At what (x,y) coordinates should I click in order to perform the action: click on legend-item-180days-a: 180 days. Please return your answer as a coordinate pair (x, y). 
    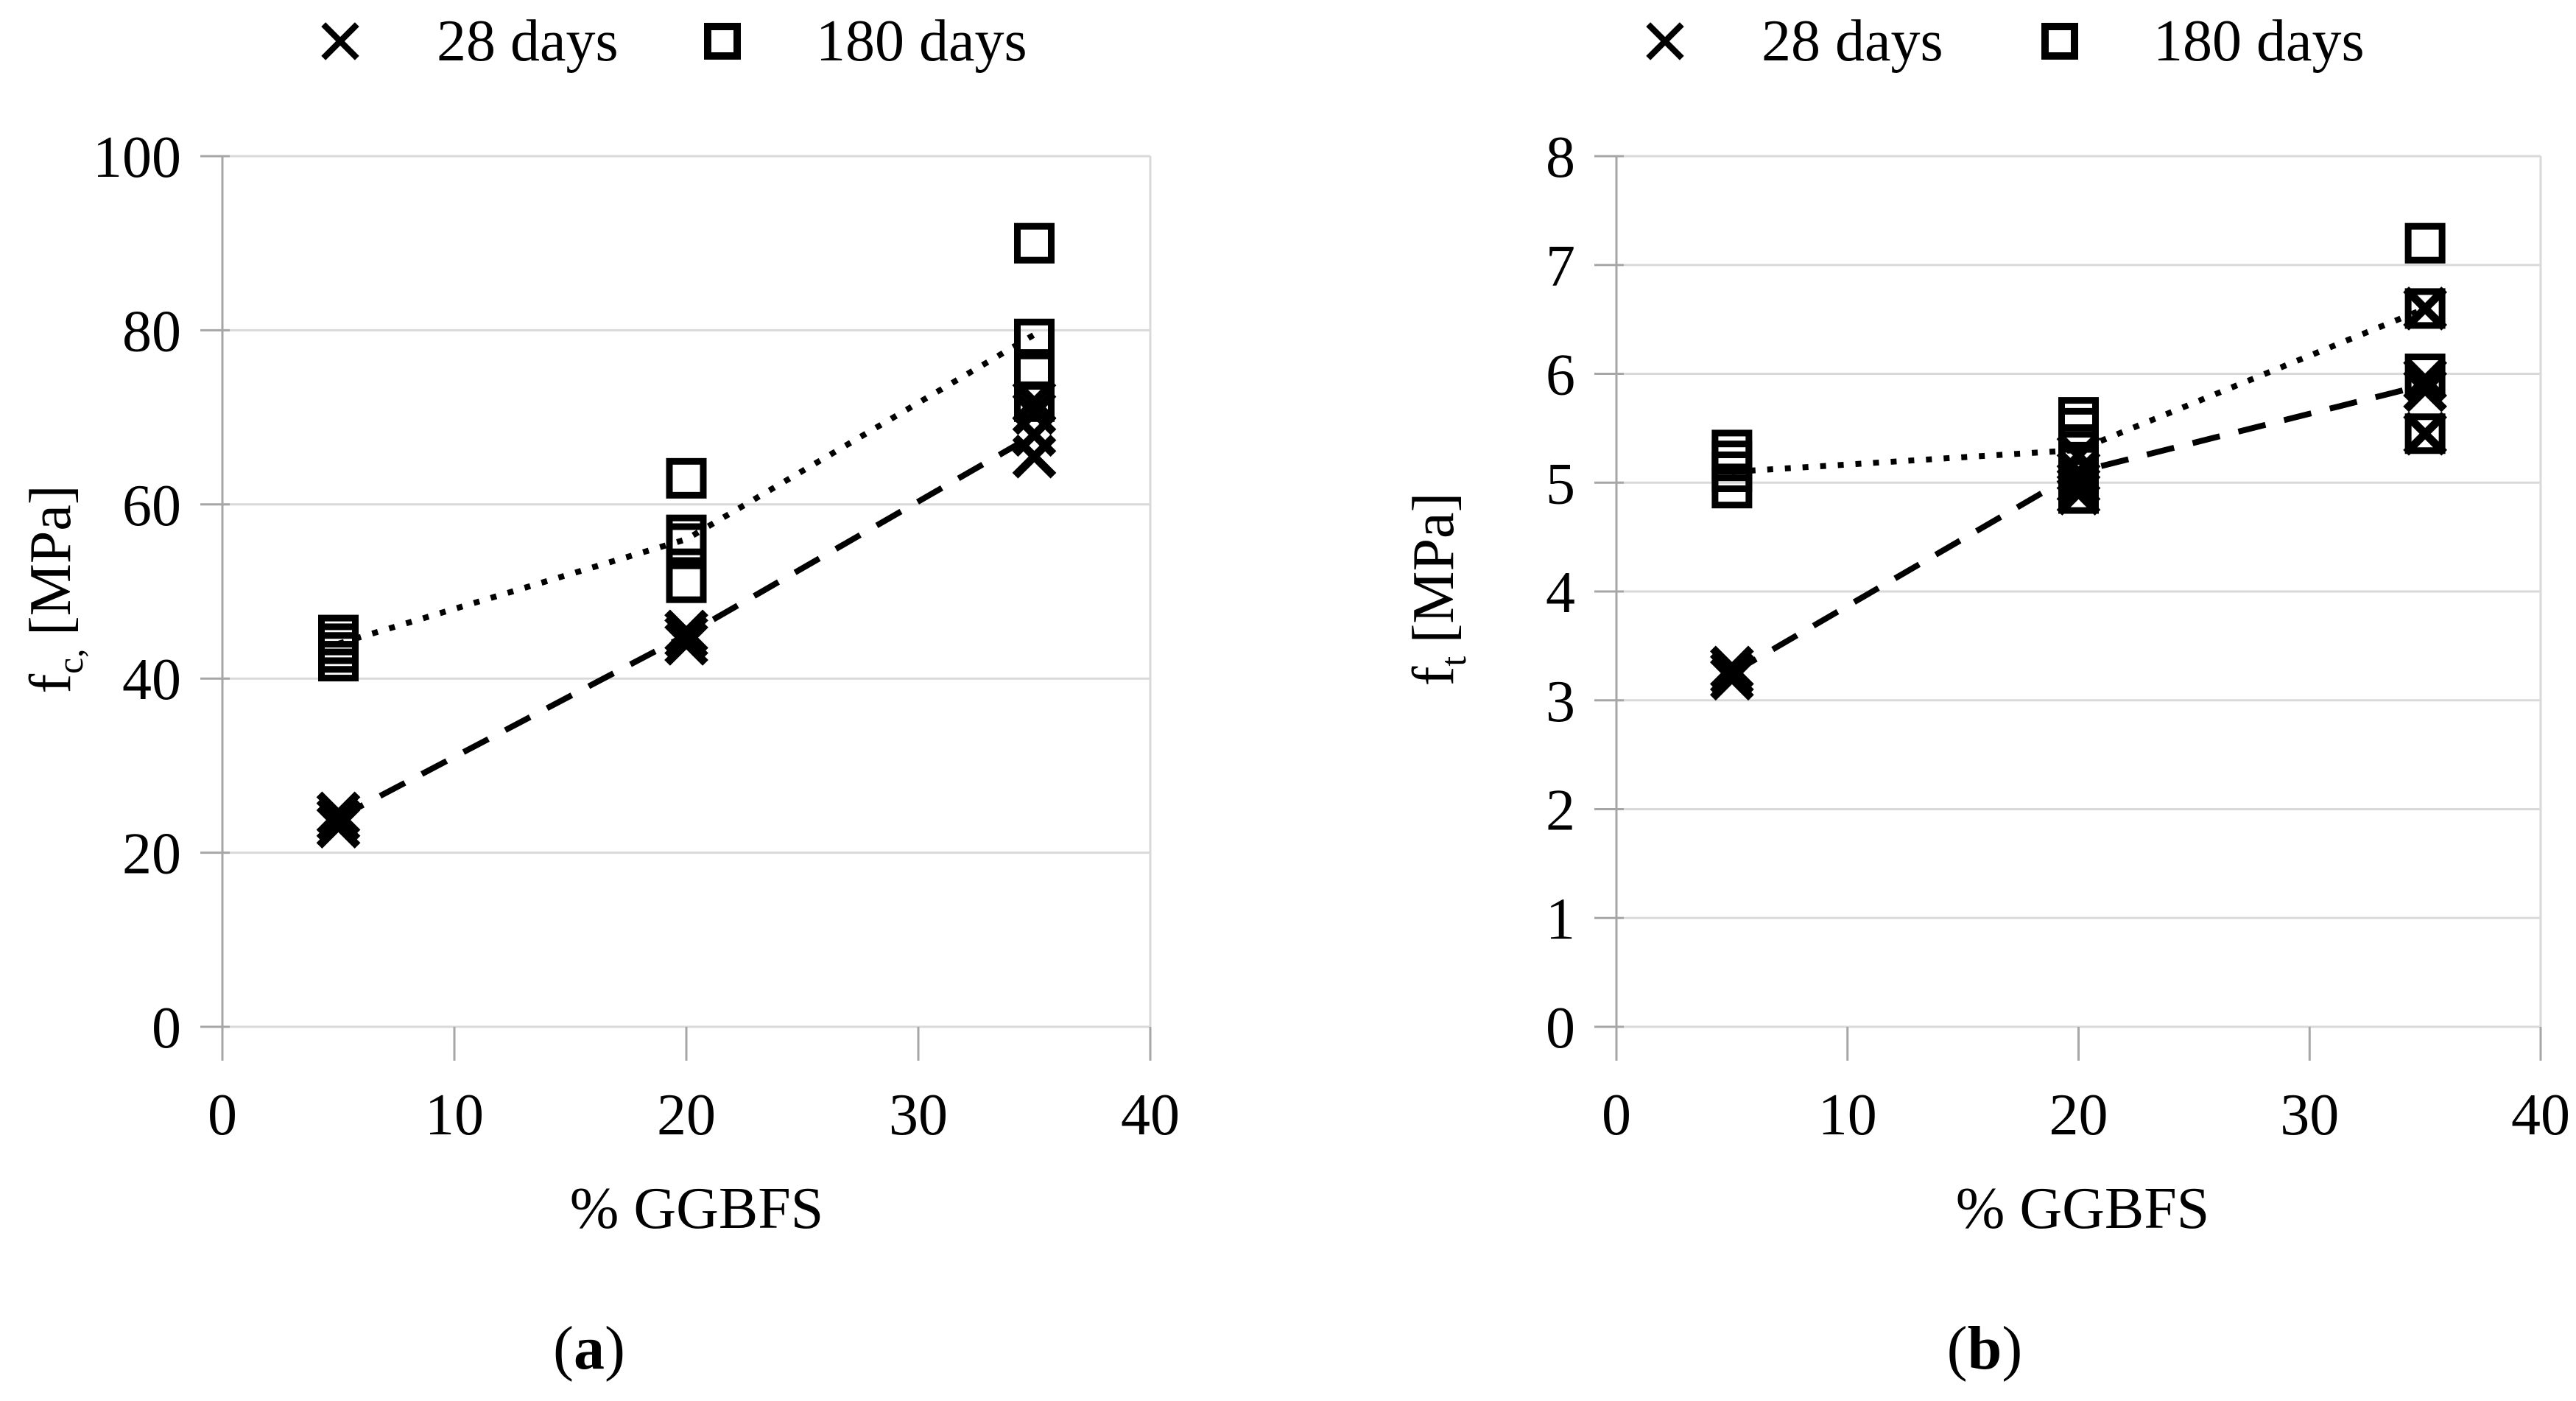
    Looking at the image, I should click on (865, 41).